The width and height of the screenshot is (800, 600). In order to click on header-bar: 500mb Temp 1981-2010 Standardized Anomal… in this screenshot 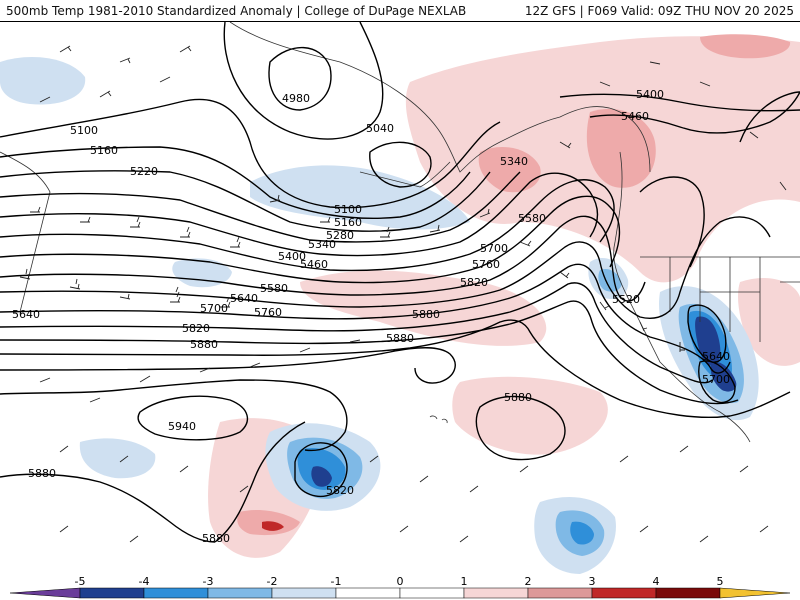, I will do `click(400, 11)`.